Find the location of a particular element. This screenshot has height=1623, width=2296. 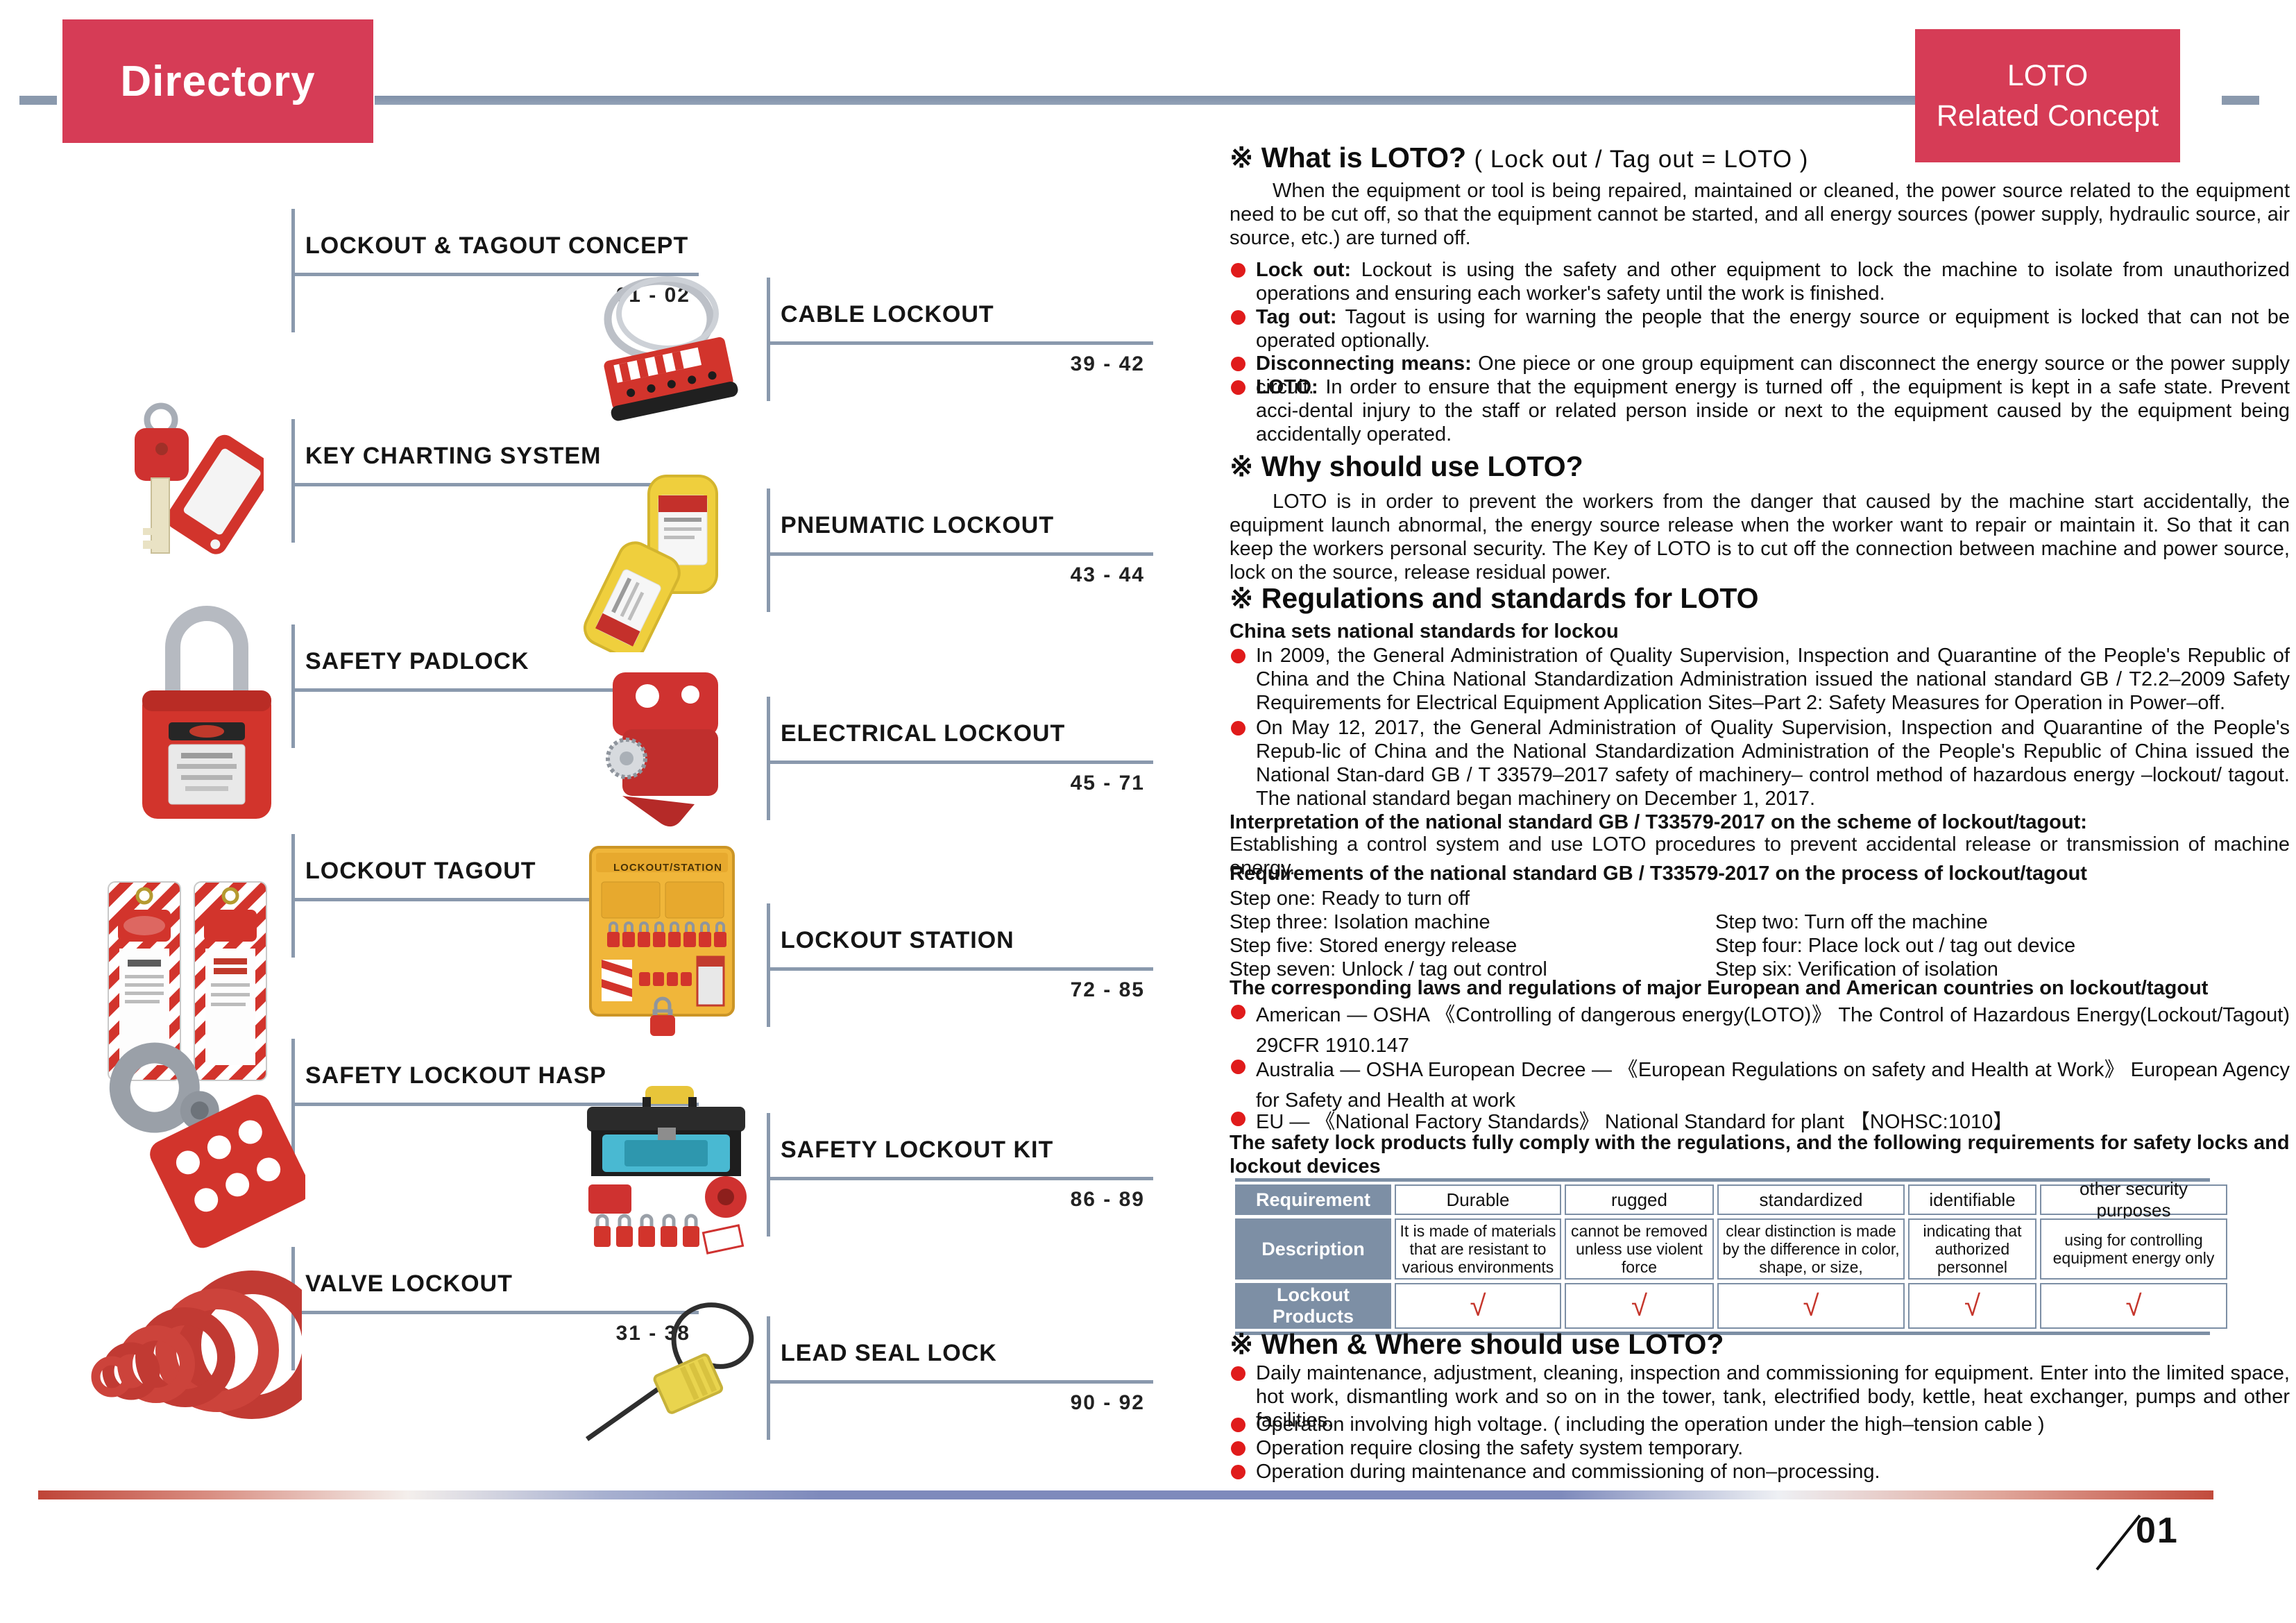

directory-tab: Directory is located at coordinates (217, 81).